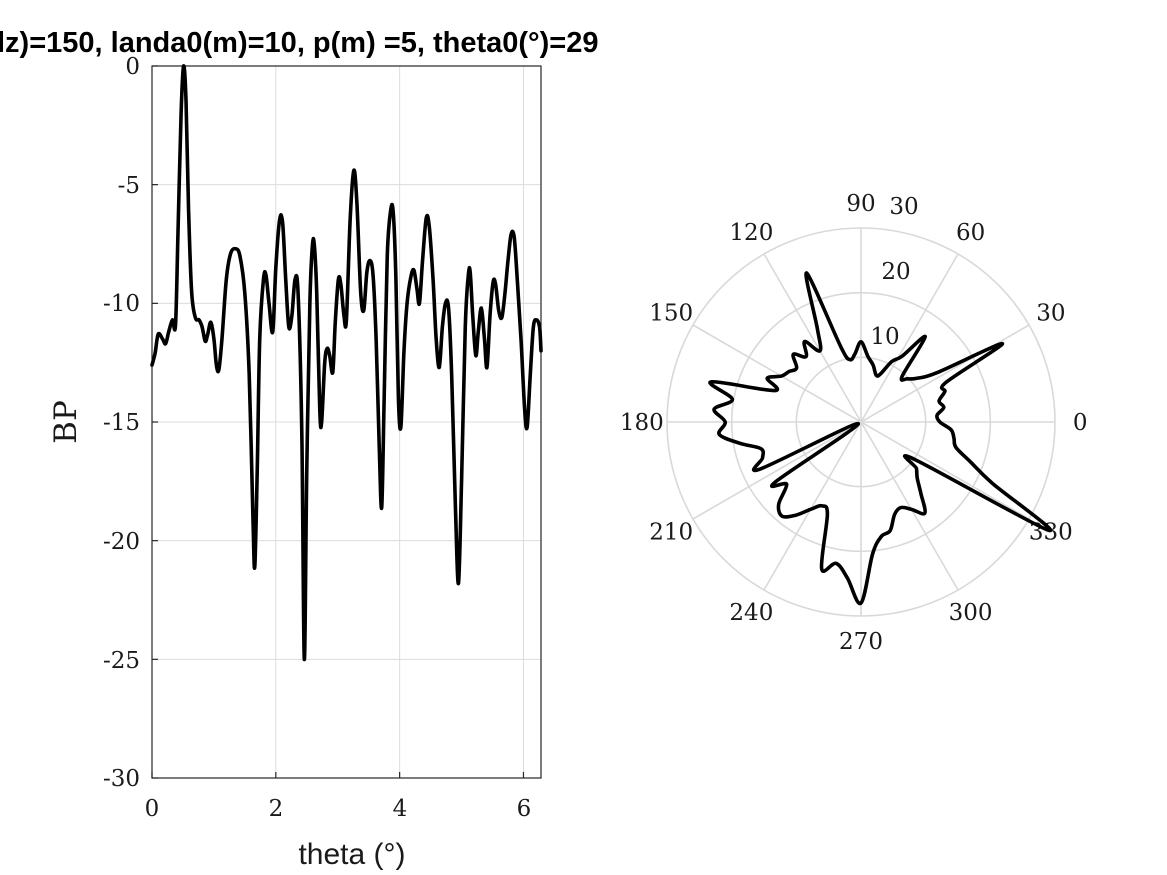  Describe the element at coordinates (121, 304) in the screenshot. I see `y-tick-label: -10` at that location.